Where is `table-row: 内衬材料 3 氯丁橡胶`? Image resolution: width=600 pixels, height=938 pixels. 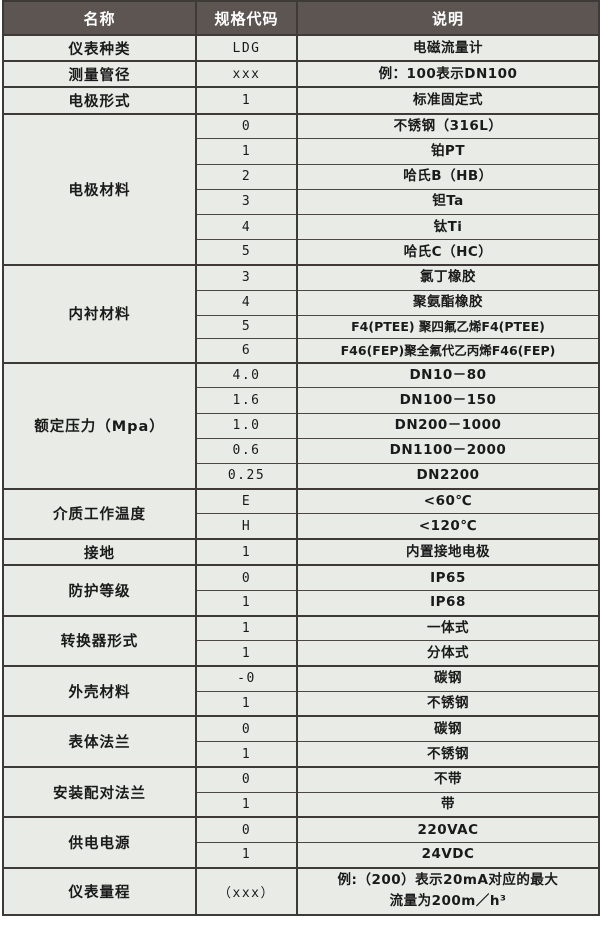
table-row: 内衬材料 3 氯丁橡胶 is located at coordinates (301, 314).